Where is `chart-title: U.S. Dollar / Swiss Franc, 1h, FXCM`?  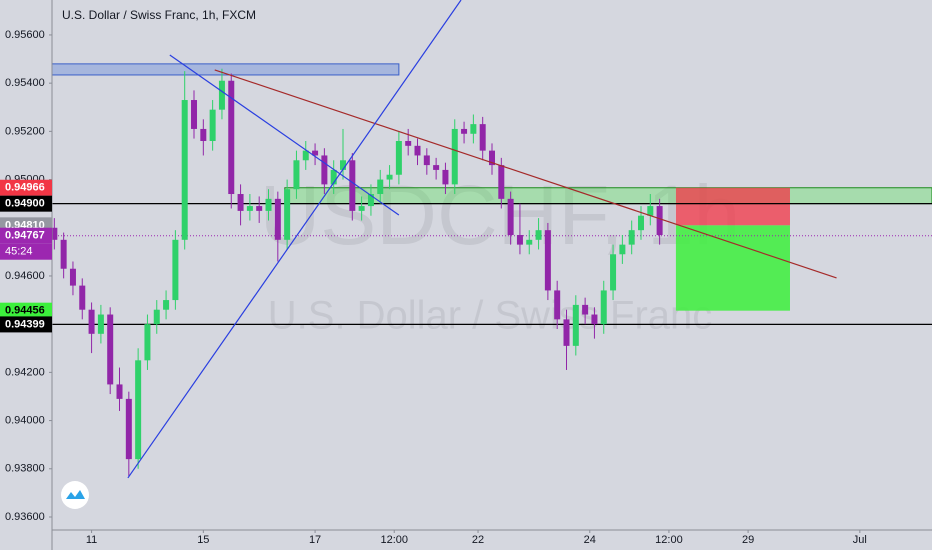 chart-title: U.S. Dollar / Swiss Franc, 1h, FXCM is located at coordinates (159, 15).